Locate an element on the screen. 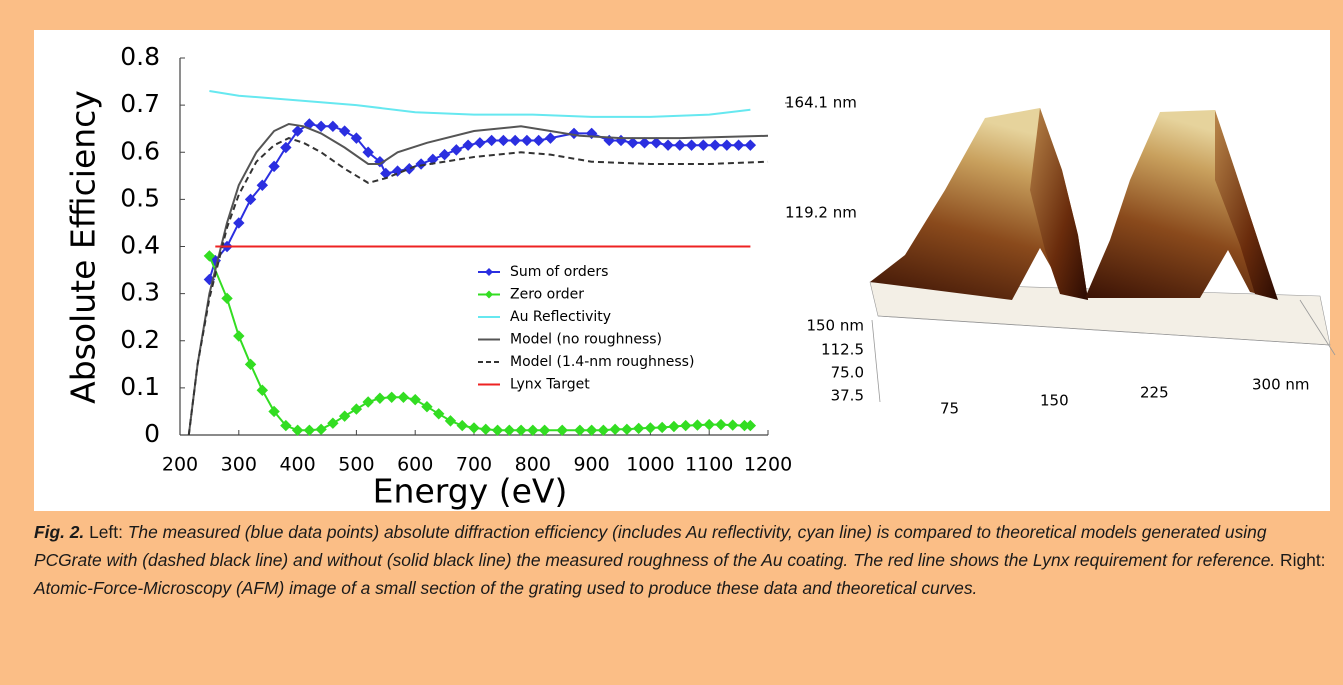 The width and height of the screenshot is (1343, 685). y-tick-label: 0.5 is located at coordinates (140, 197).